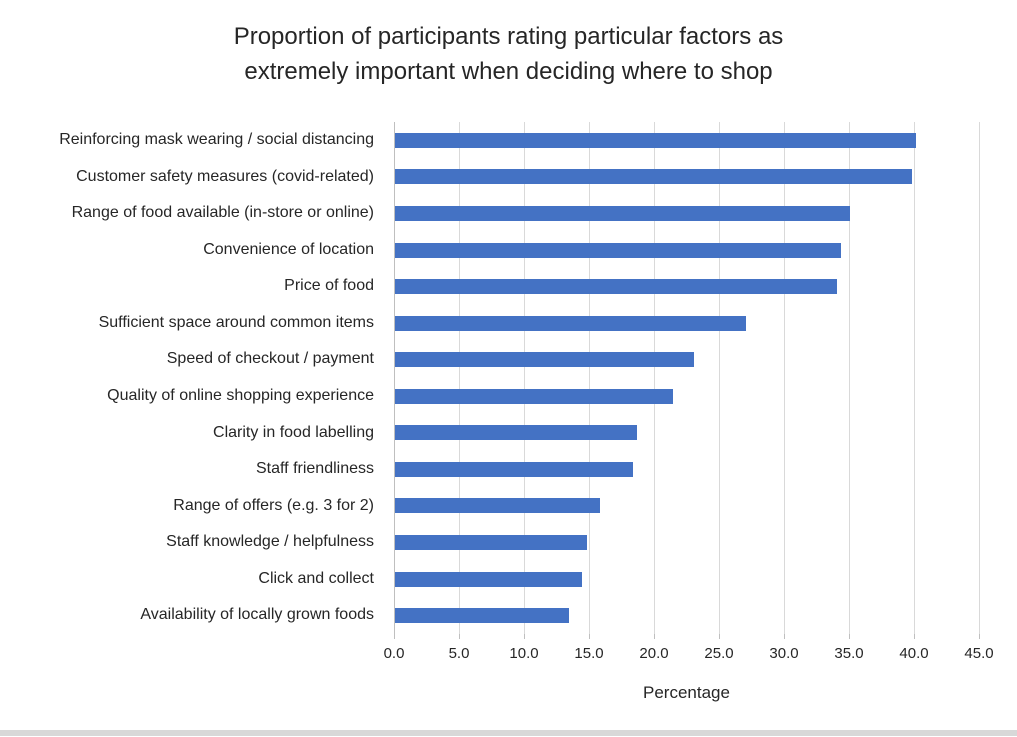  Describe the element at coordinates (589, 653) in the screenshot. I see `x-tick-label: 15.0` at that location.